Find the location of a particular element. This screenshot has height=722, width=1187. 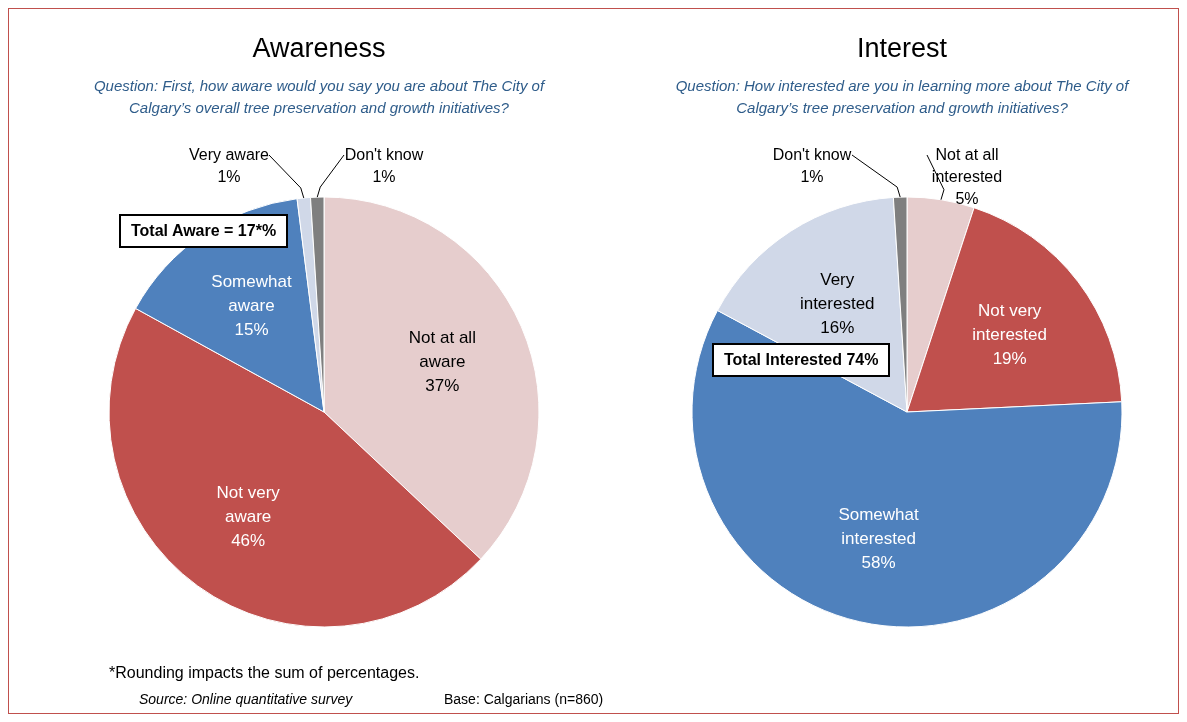

slice-label: Not very aware is located at coordinates (248, 505).